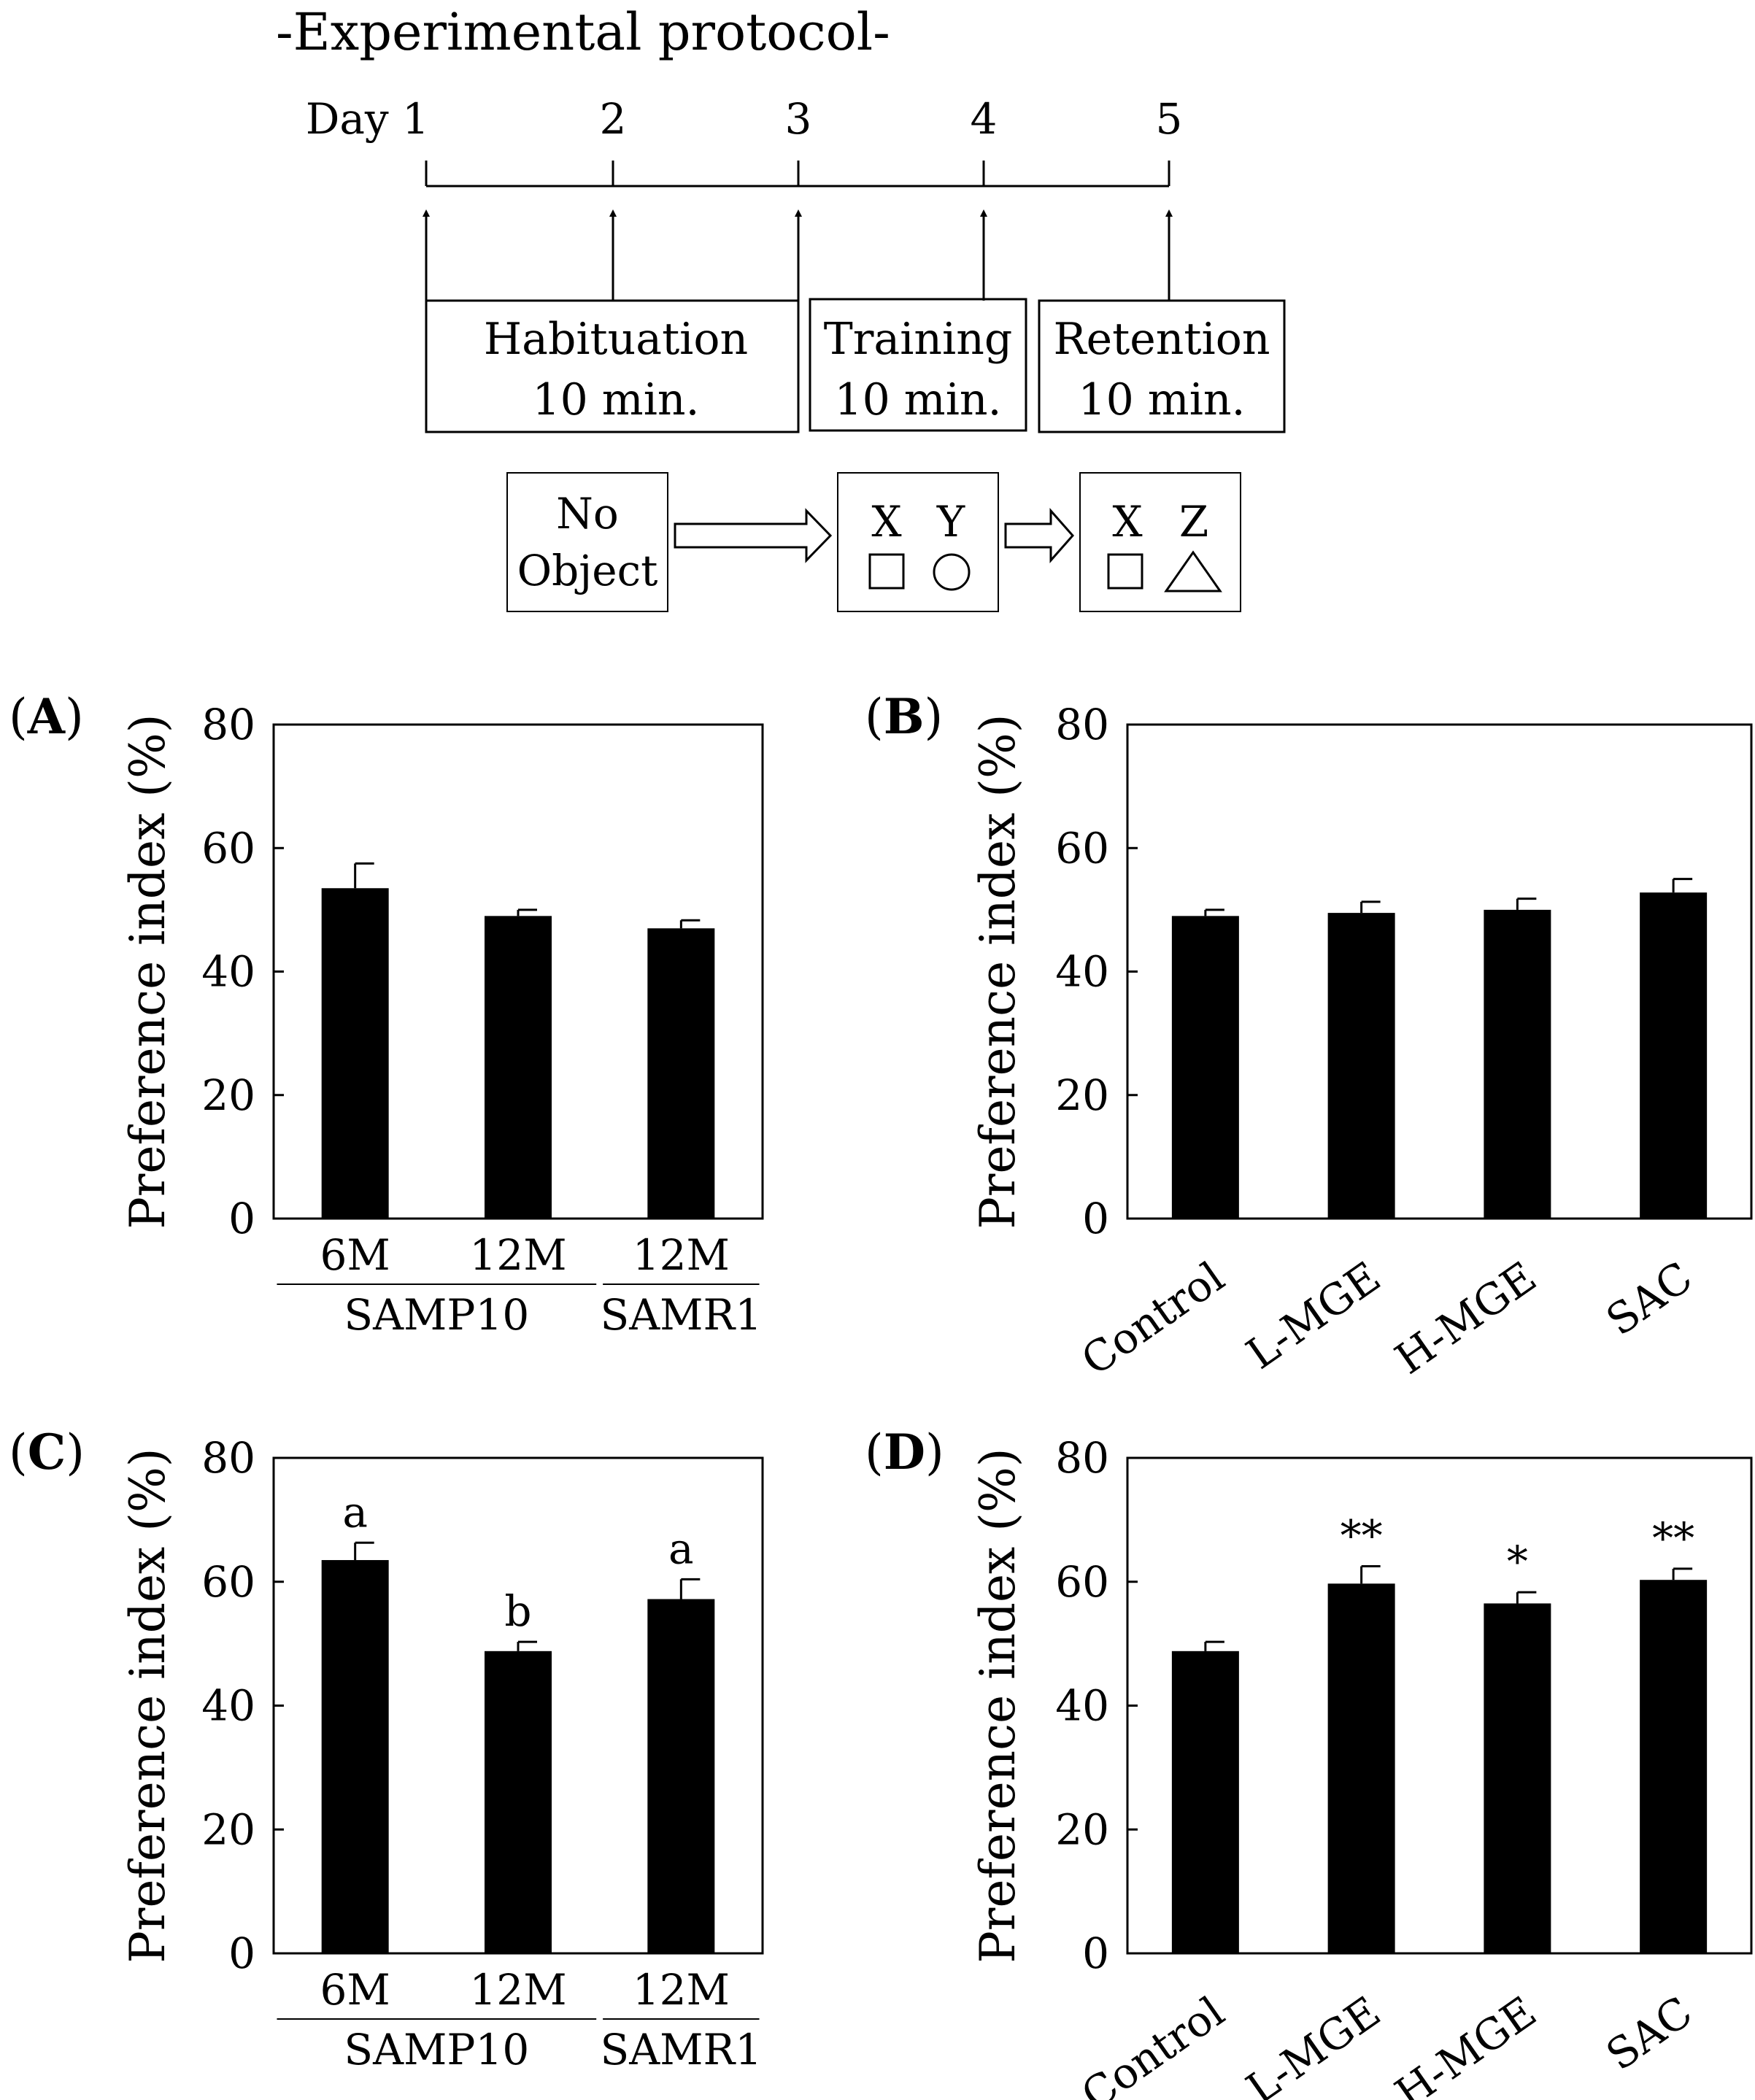 The width and height of the screenshot is (1755, 2100). What do you see at coordinates (904, 716) in the screenshot?
I see `panel-b-label: (B)` at bounding box center [904, 716].